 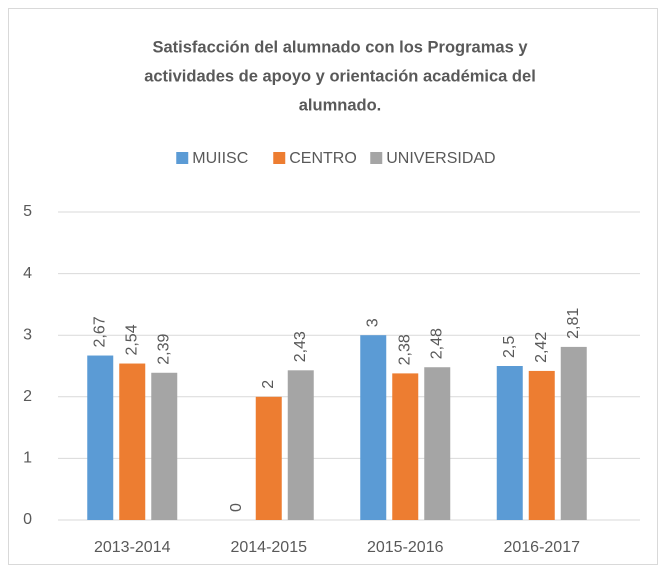 I want to click on data-label: 3, so click(x=372, y=322).